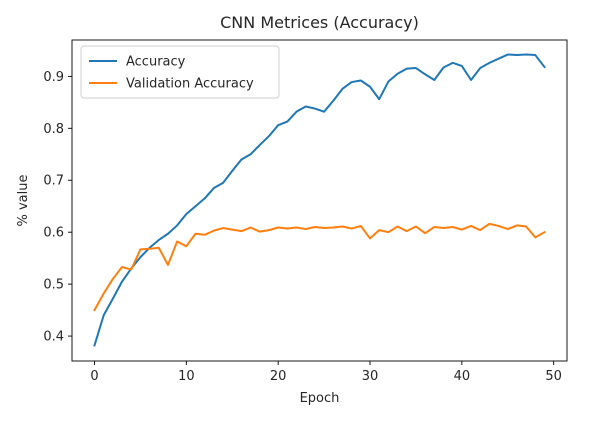 The width and height of the screenshot is (602, 424). What do you see at coordinates (53, 285) in the screenshot?
I see `y-tick-label: 0.5` at bounding box center [53, 285].